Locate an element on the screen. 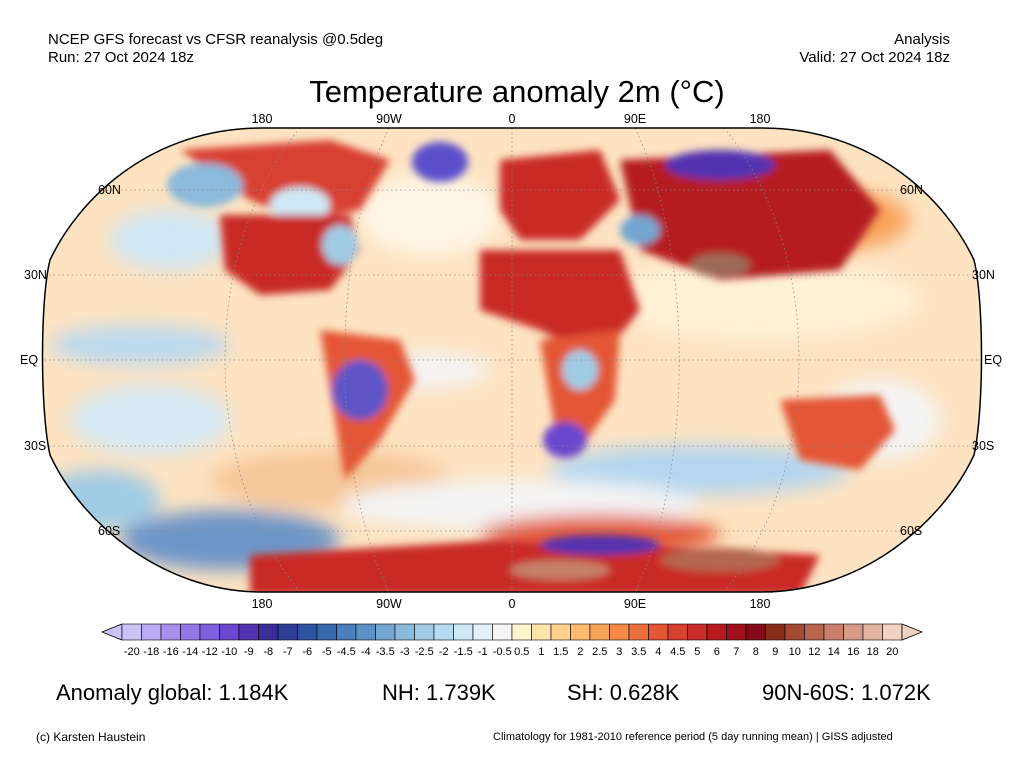  lat-label-left: 30N is located at coordinates (35, 275).